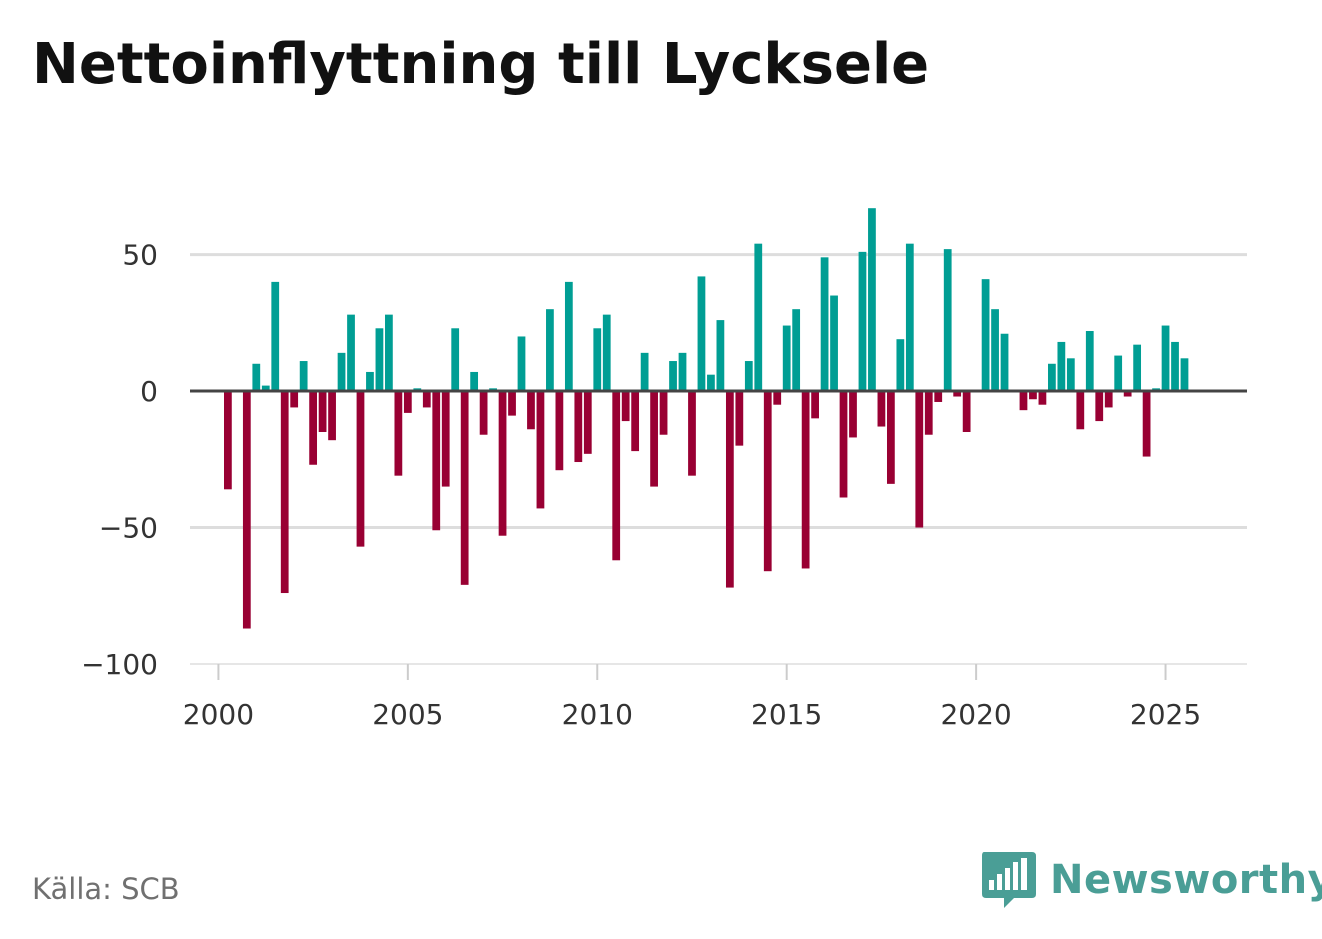 This screenshot has width=1322, height=939. I want to click on y-tick-label: 0, so click(149, 391).